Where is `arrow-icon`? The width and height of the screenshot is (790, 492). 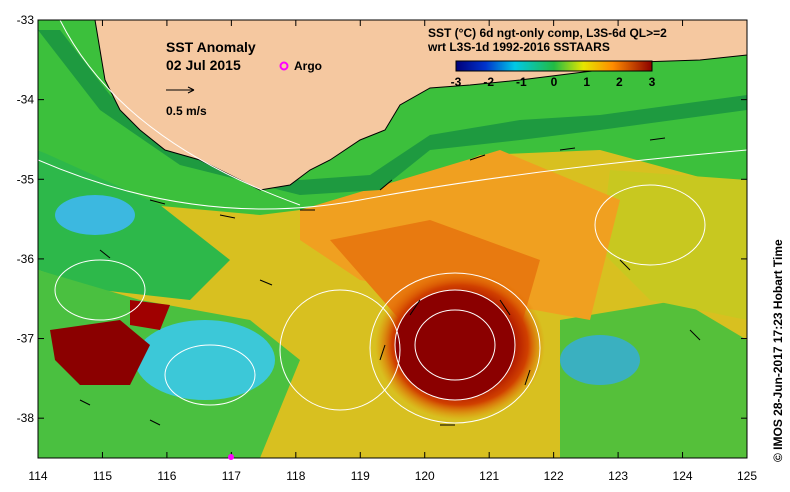
arrow-icon is located at coordinates (191, 90).